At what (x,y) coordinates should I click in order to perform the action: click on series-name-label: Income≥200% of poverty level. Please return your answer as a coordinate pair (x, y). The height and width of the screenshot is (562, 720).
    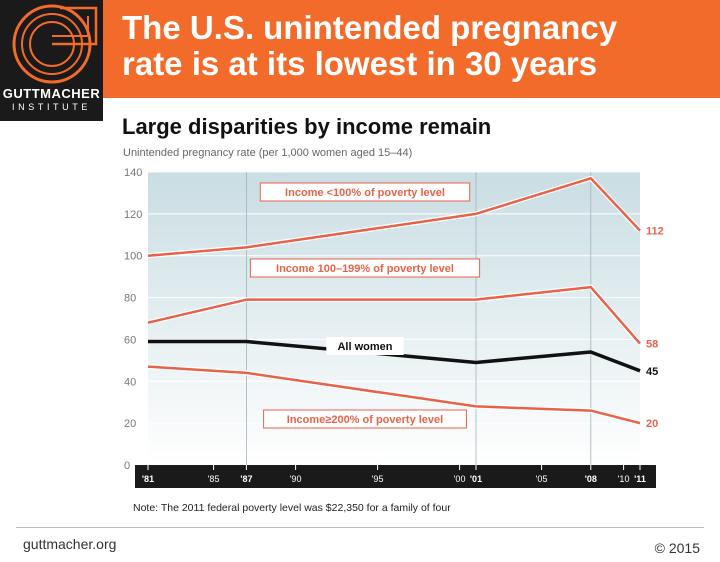
    Looking at the image, I should click on (365, 420).